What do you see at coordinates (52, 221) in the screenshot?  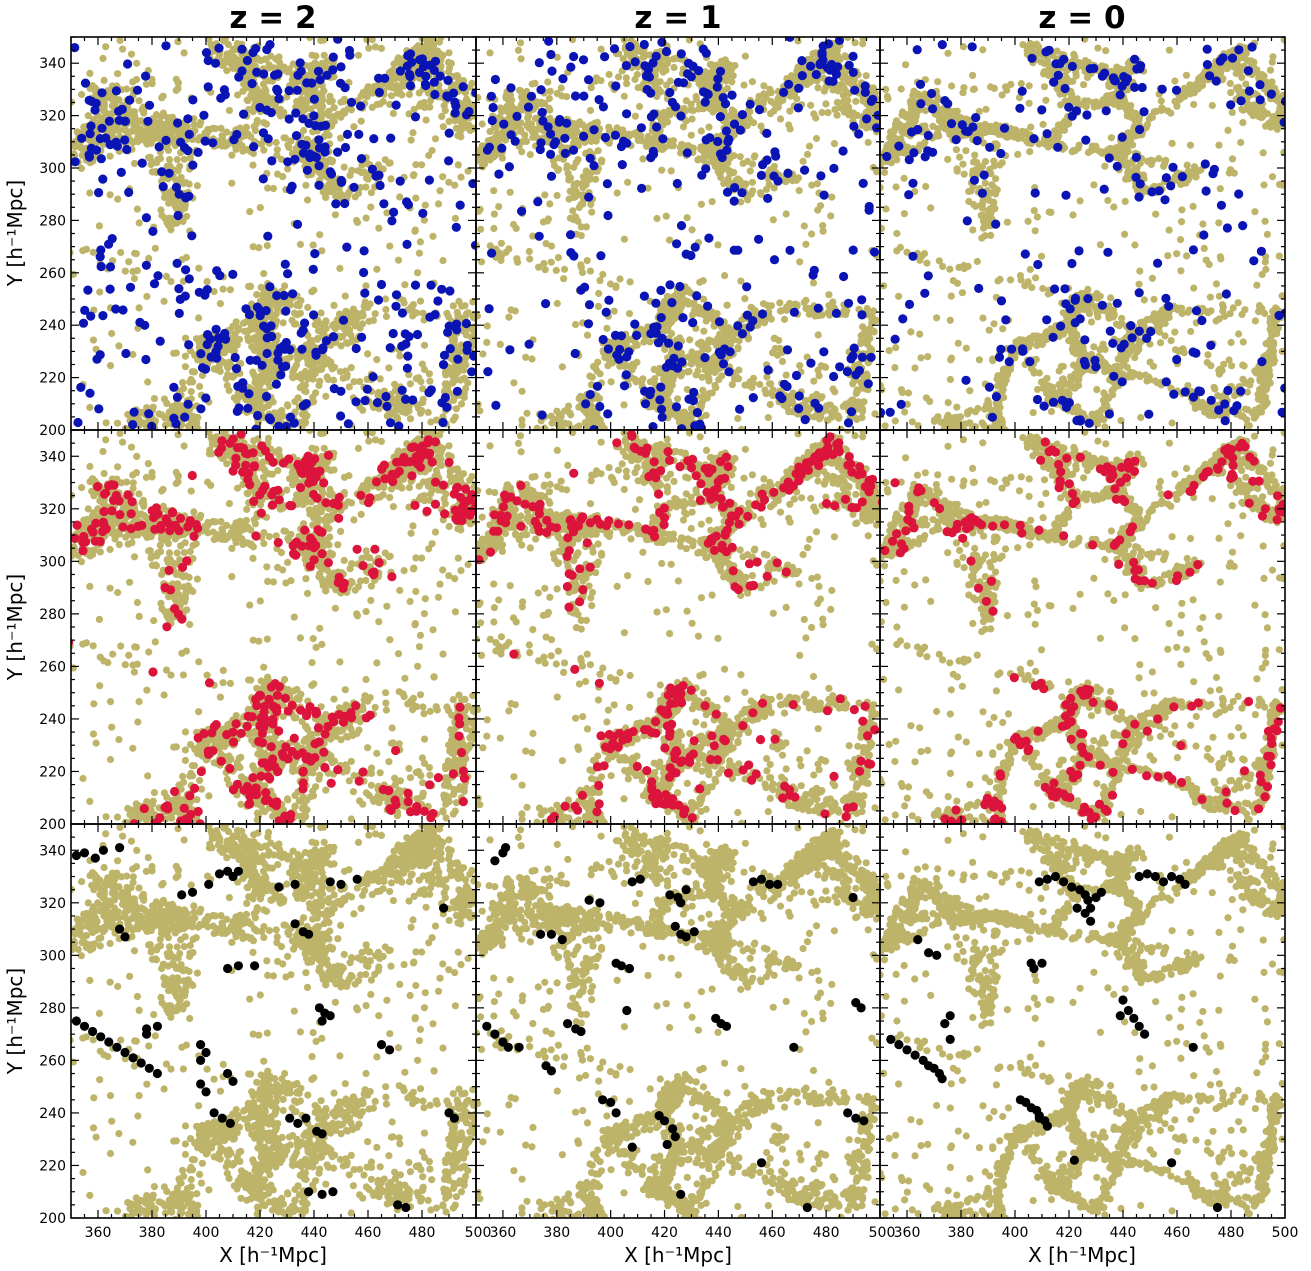 I see `y-tick-label: 280` at bounding box center [52, 221].